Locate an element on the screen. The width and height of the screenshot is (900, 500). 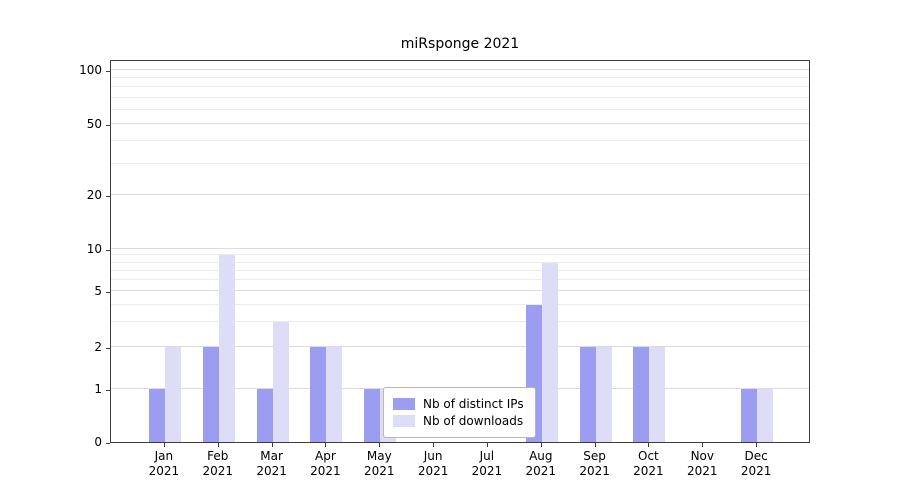
legend-label-distinct-ips: Nb of distinct IPs is located at coordinates (473, 404).